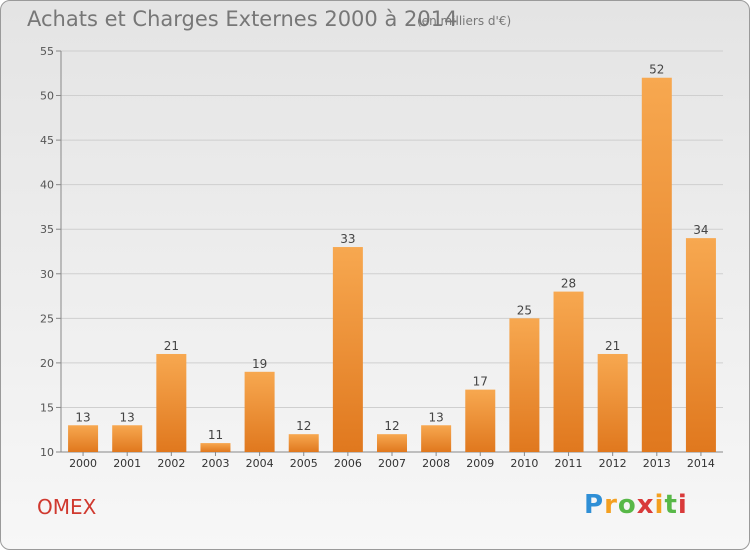 Image resolution: width=750 pixels, height=550 pixels. Describe the element at coordinates (347, 349) in the screenshot. I see `bar-2006` at that location.